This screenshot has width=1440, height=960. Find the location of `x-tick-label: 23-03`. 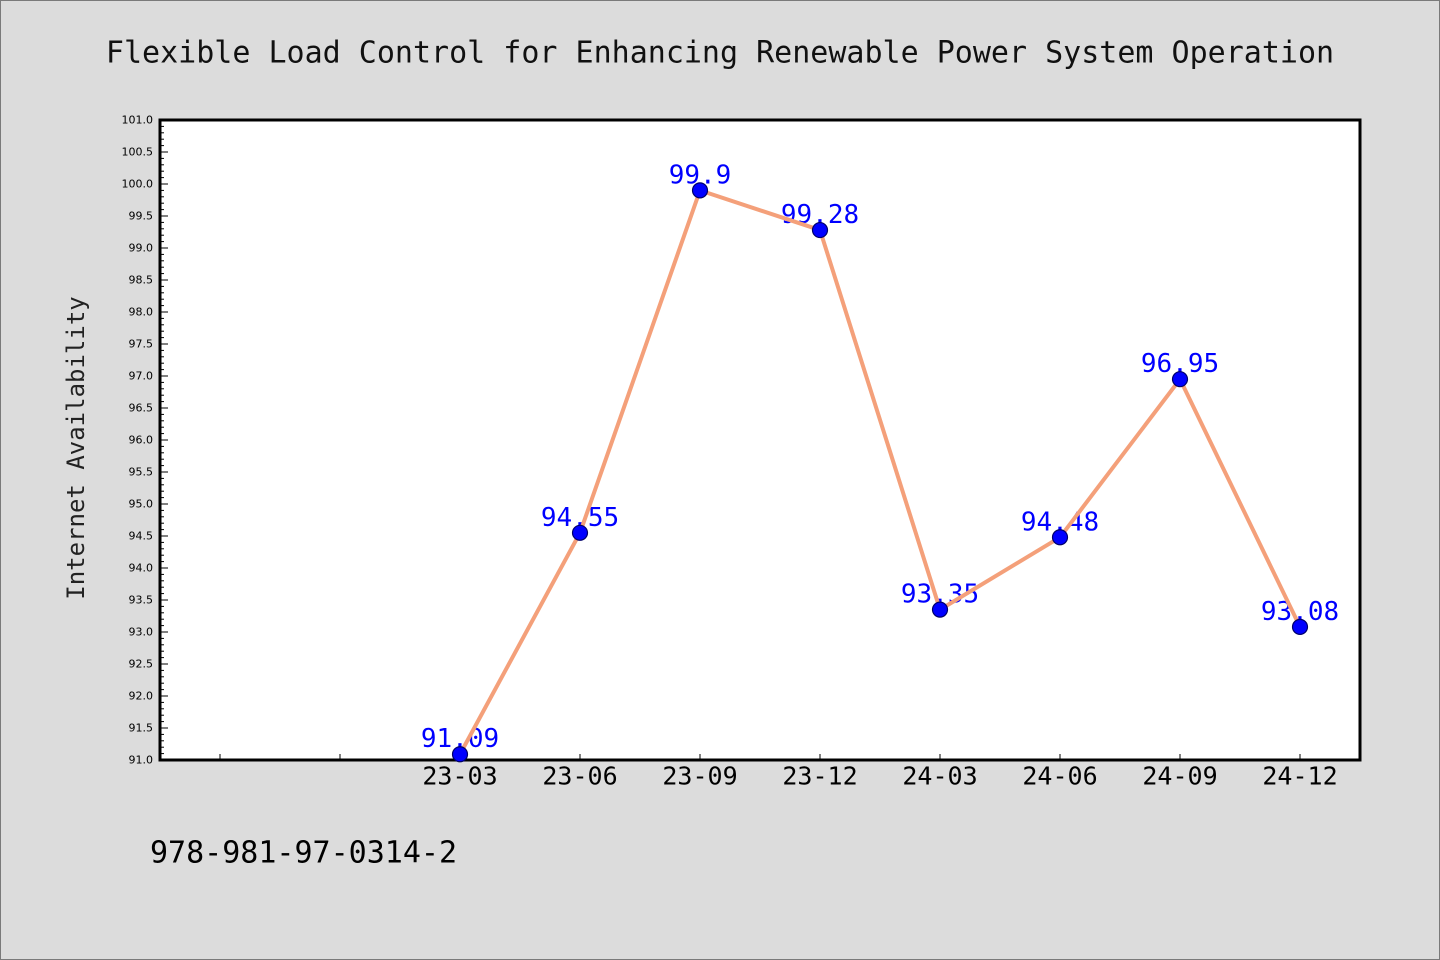

x-tick-label: 23-03 is located at coordinates (459, 776).